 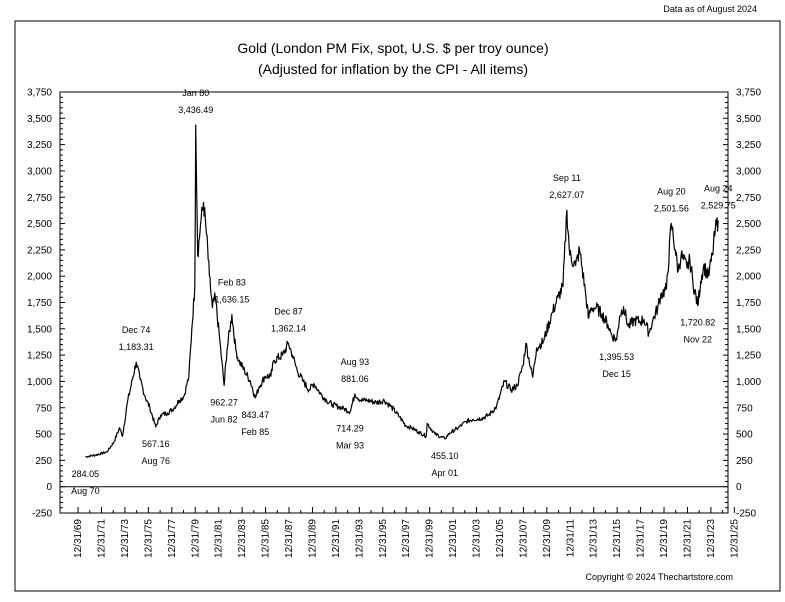 I want to click on y-tick-label-right: 3,250, so click(x=748, y=145).